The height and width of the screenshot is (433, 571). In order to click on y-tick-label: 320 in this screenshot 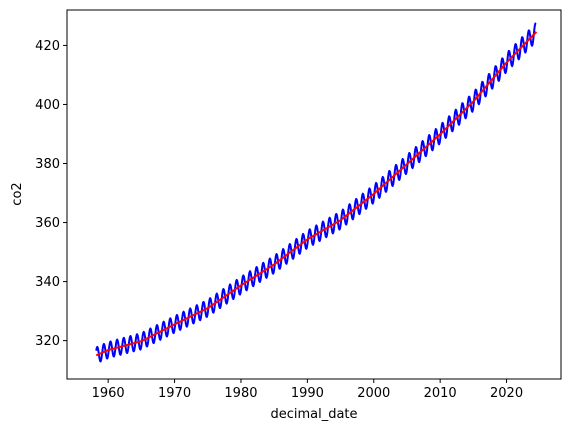, I will do `click(47, 341)`.